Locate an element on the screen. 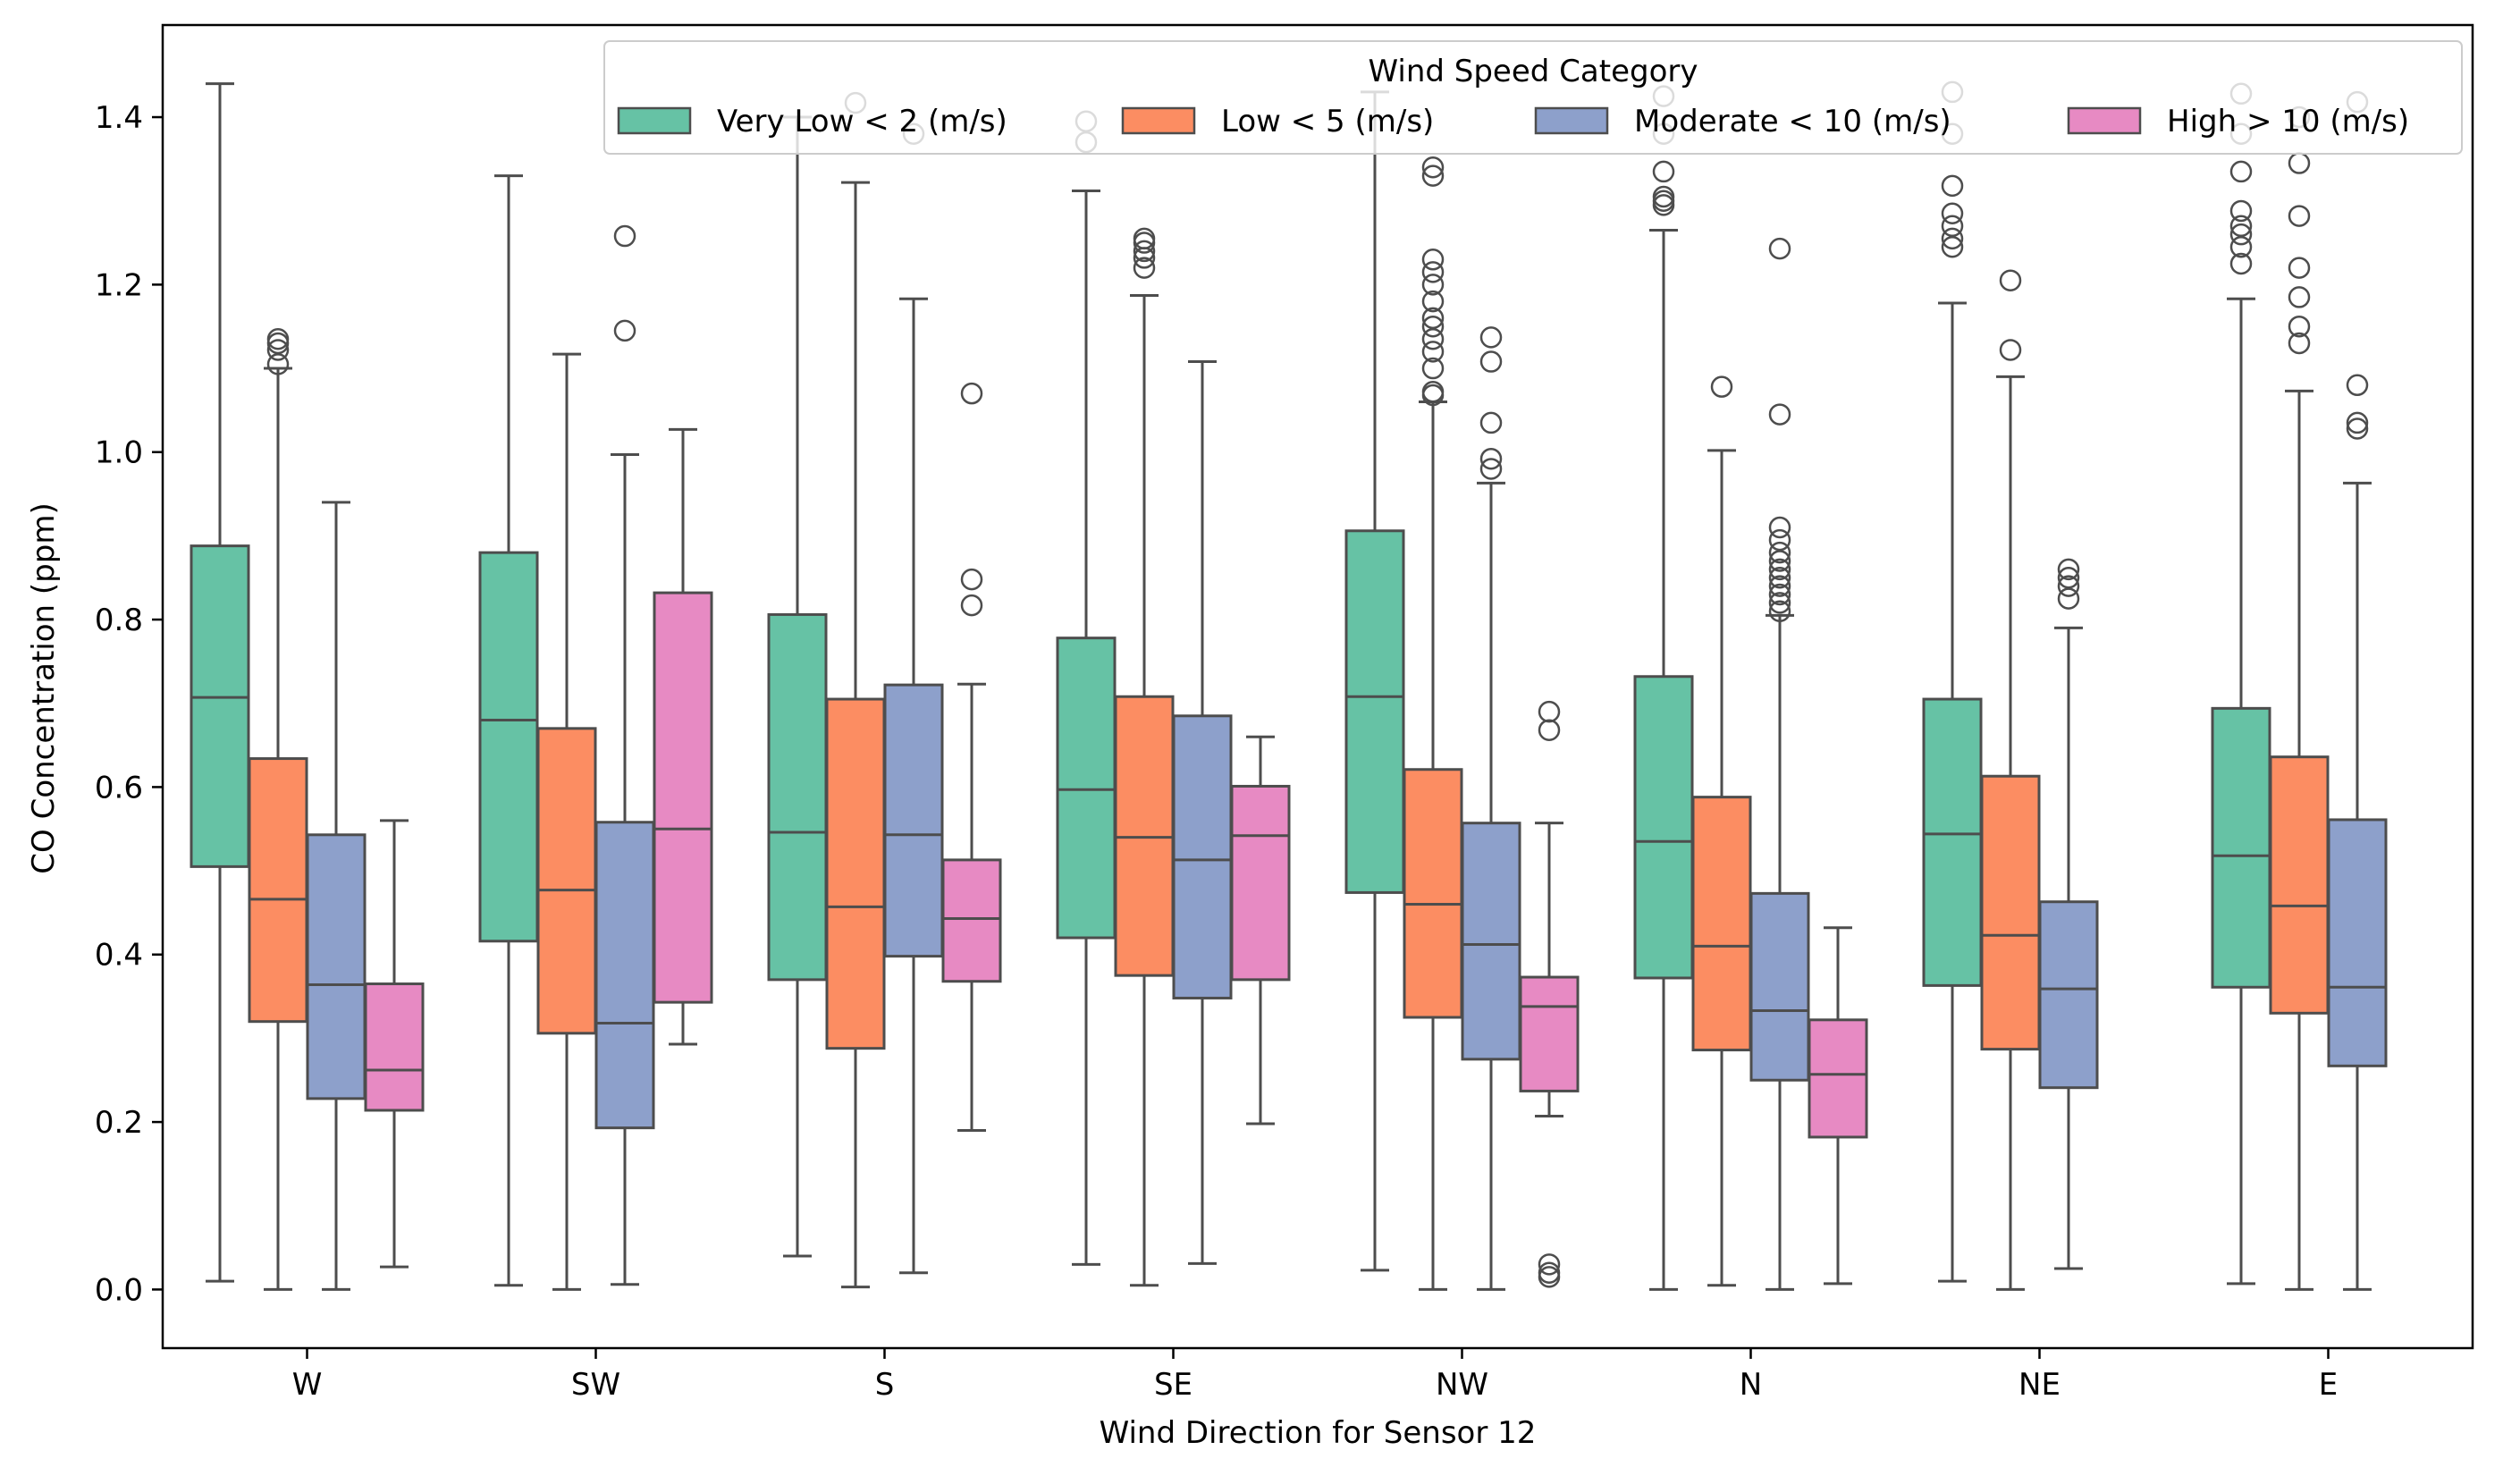  box-SW-Very Low < 2 (m/s) is located at coordinates (508, 730).